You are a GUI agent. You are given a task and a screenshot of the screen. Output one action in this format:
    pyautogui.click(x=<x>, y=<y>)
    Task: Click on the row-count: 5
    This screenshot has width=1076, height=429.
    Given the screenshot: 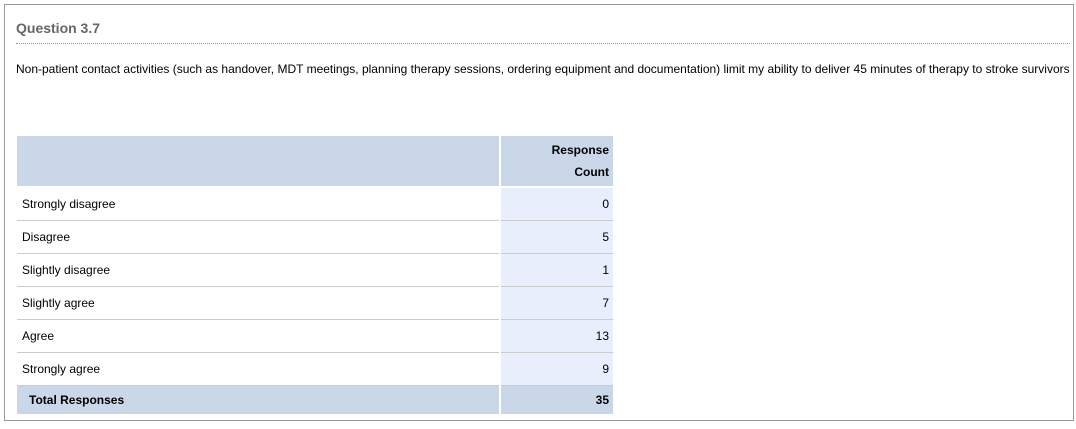 What is the action you would take?
    pyautogui.click(x=557, y=237)
    